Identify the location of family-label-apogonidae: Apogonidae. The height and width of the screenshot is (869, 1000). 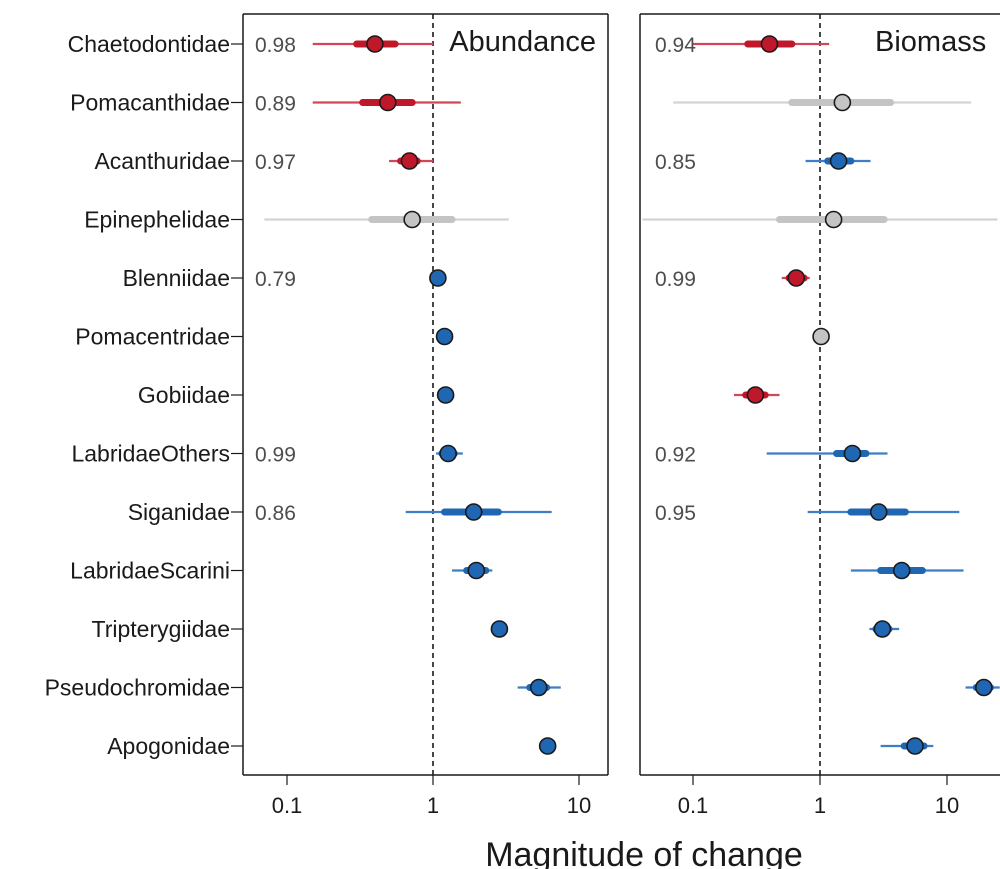
(168, 746).